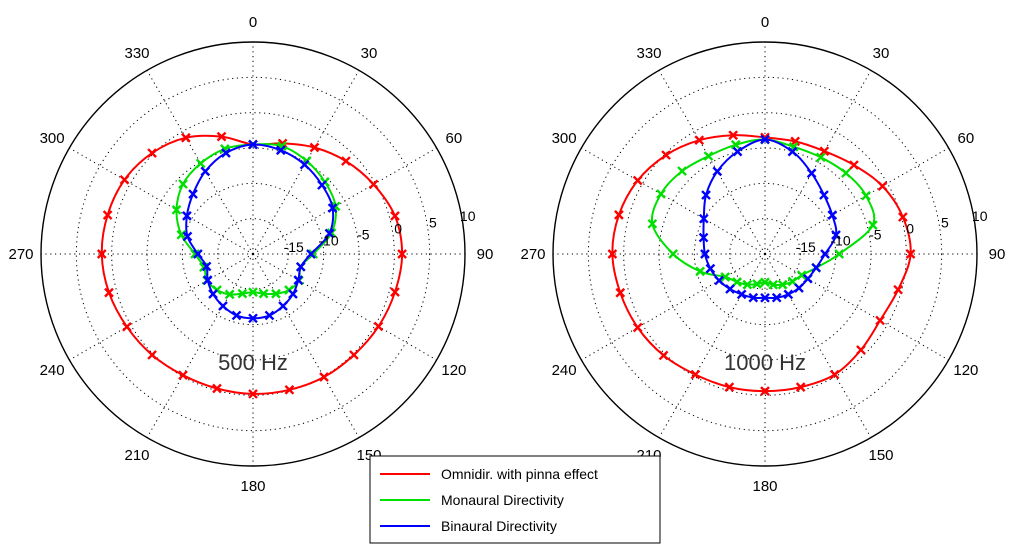 The height and width of the screenshot is (545, 1024). I want to click on radial-tick-label: 5, so click(433, 222).